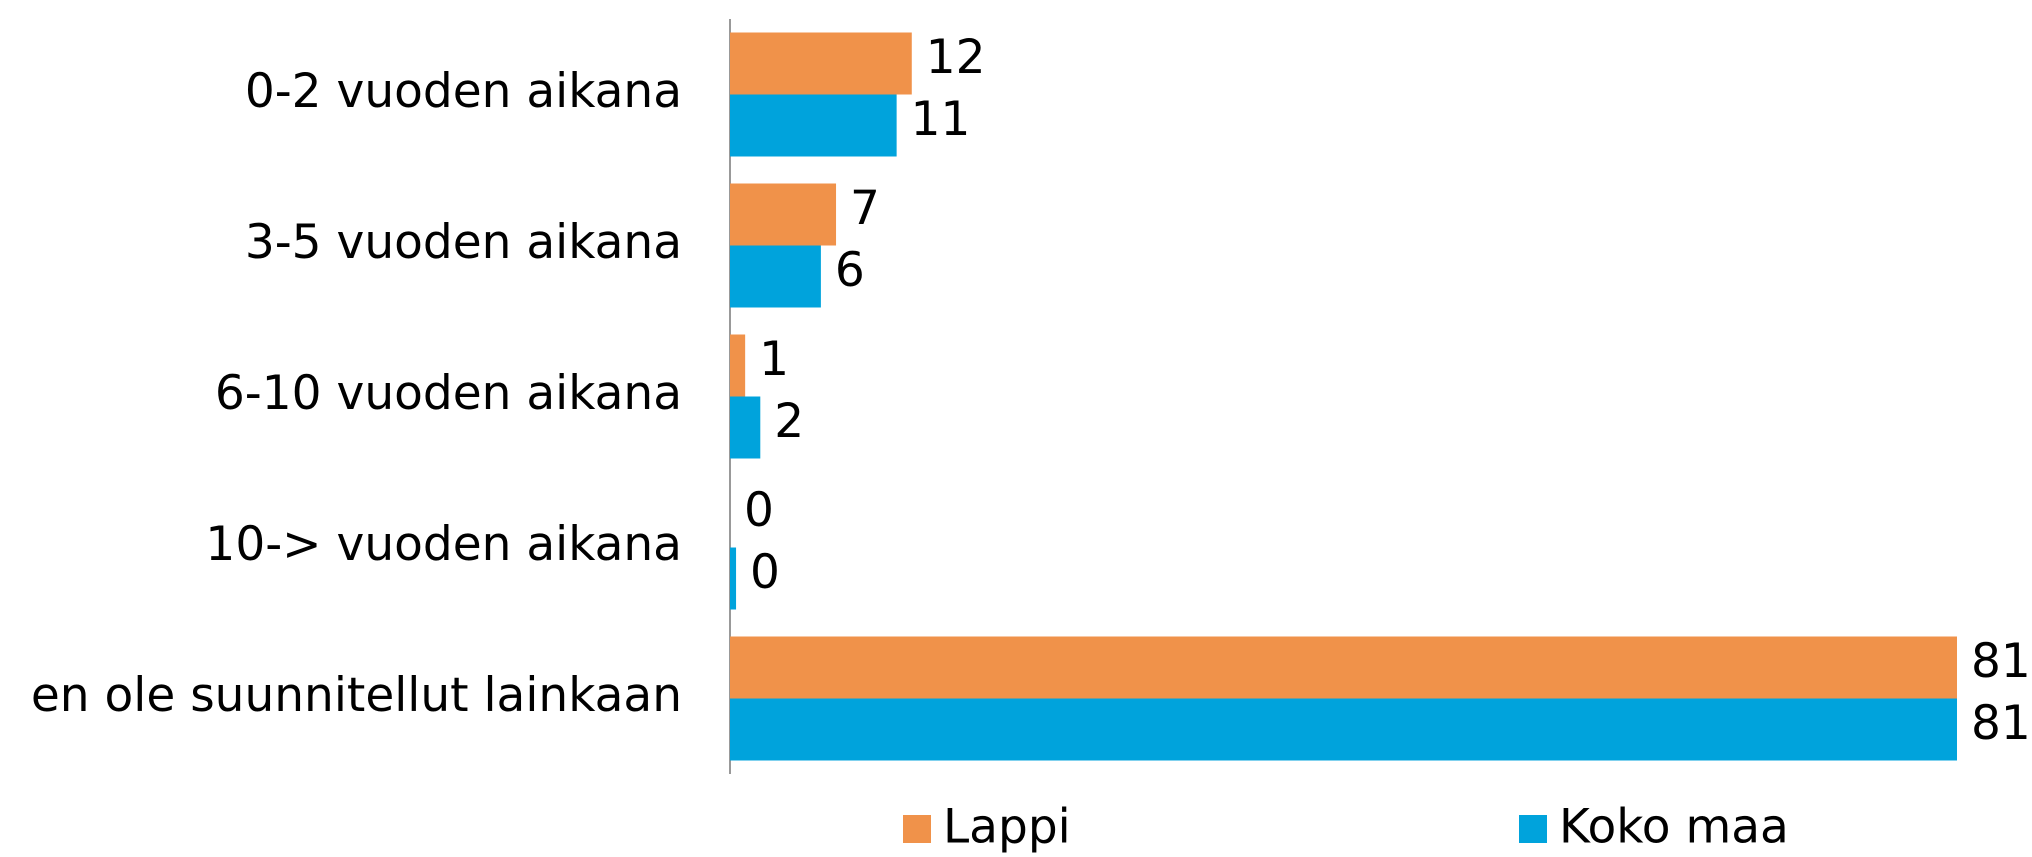  Describe the element at coordinates (443, 544) in the screenshot. I see `y-tick-label: 10-> vuoden aikana` at that location.